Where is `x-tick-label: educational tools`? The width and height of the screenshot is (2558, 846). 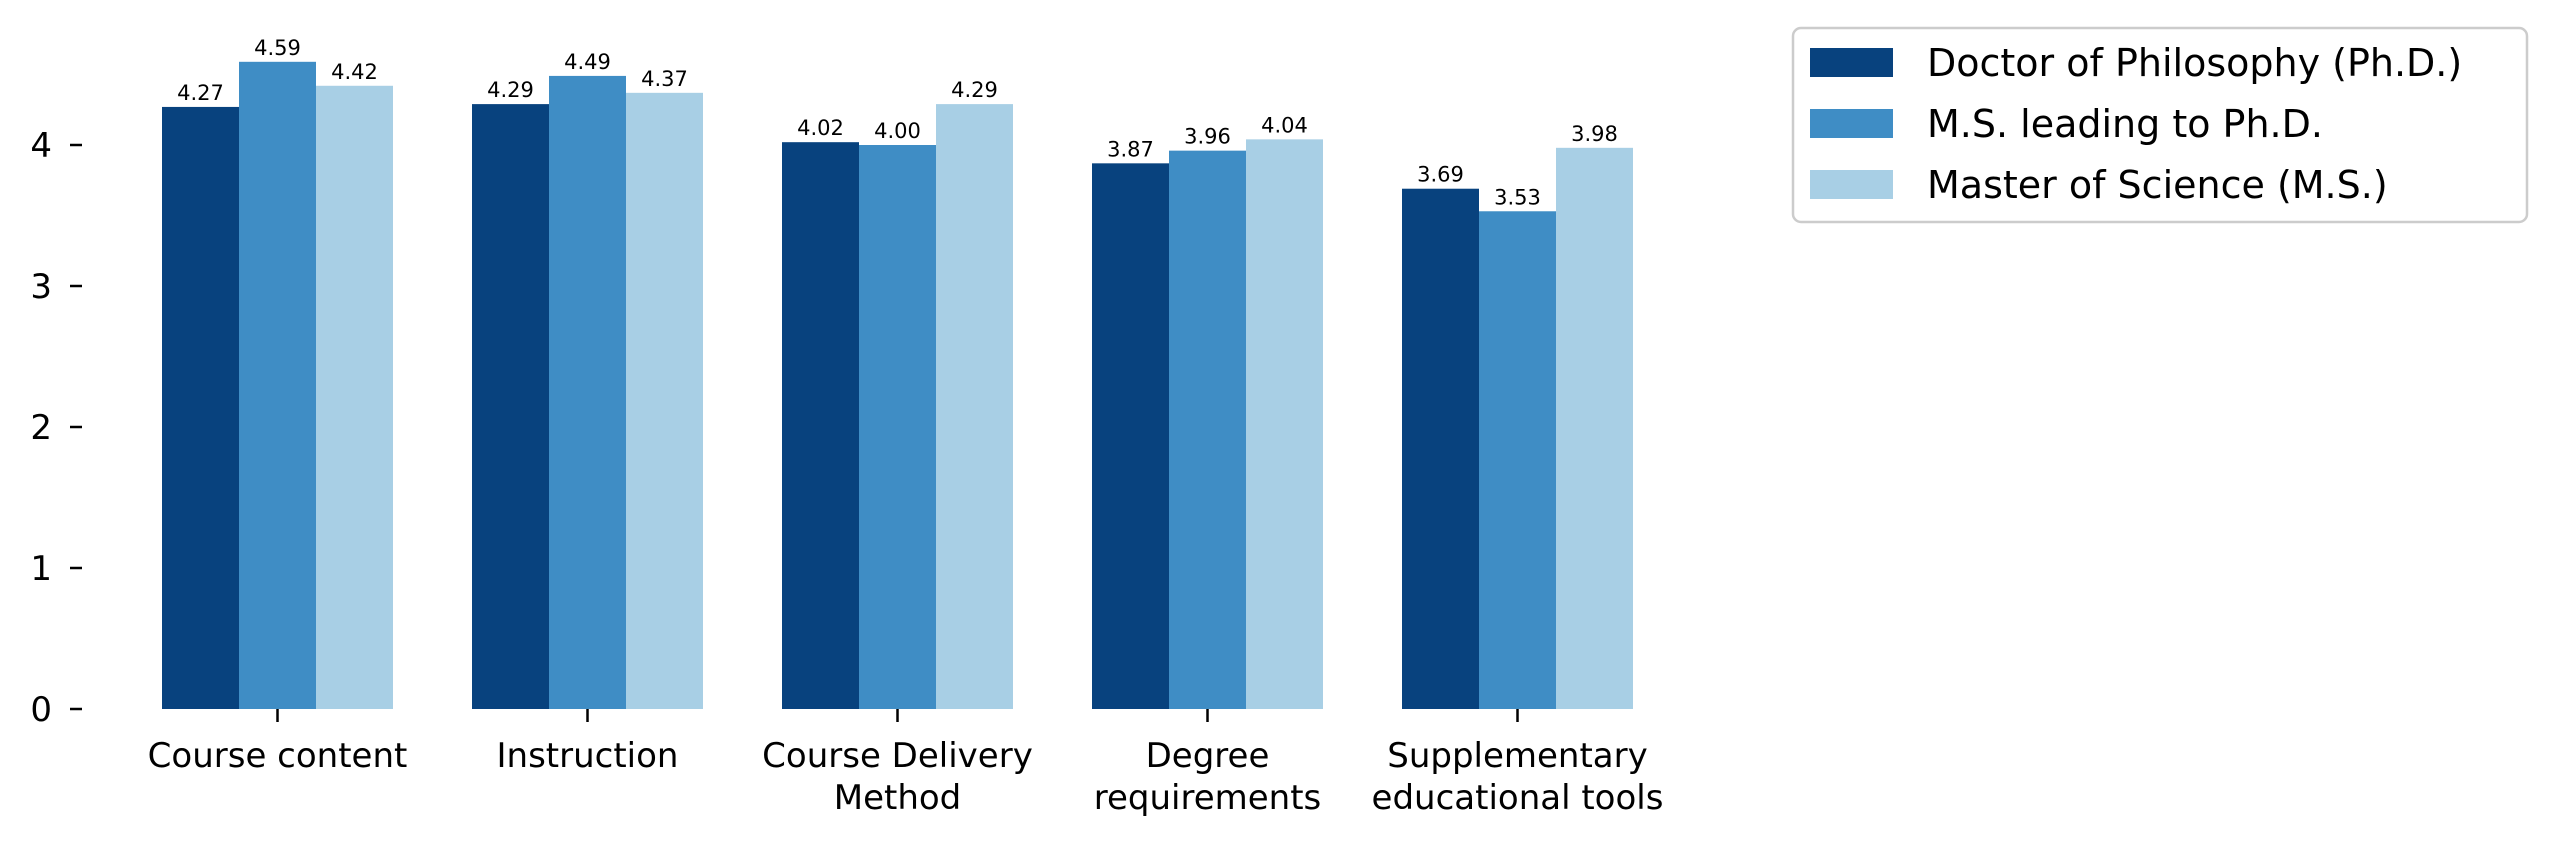 x-tick-label: educational tools is located at coordinates (1518, 798).